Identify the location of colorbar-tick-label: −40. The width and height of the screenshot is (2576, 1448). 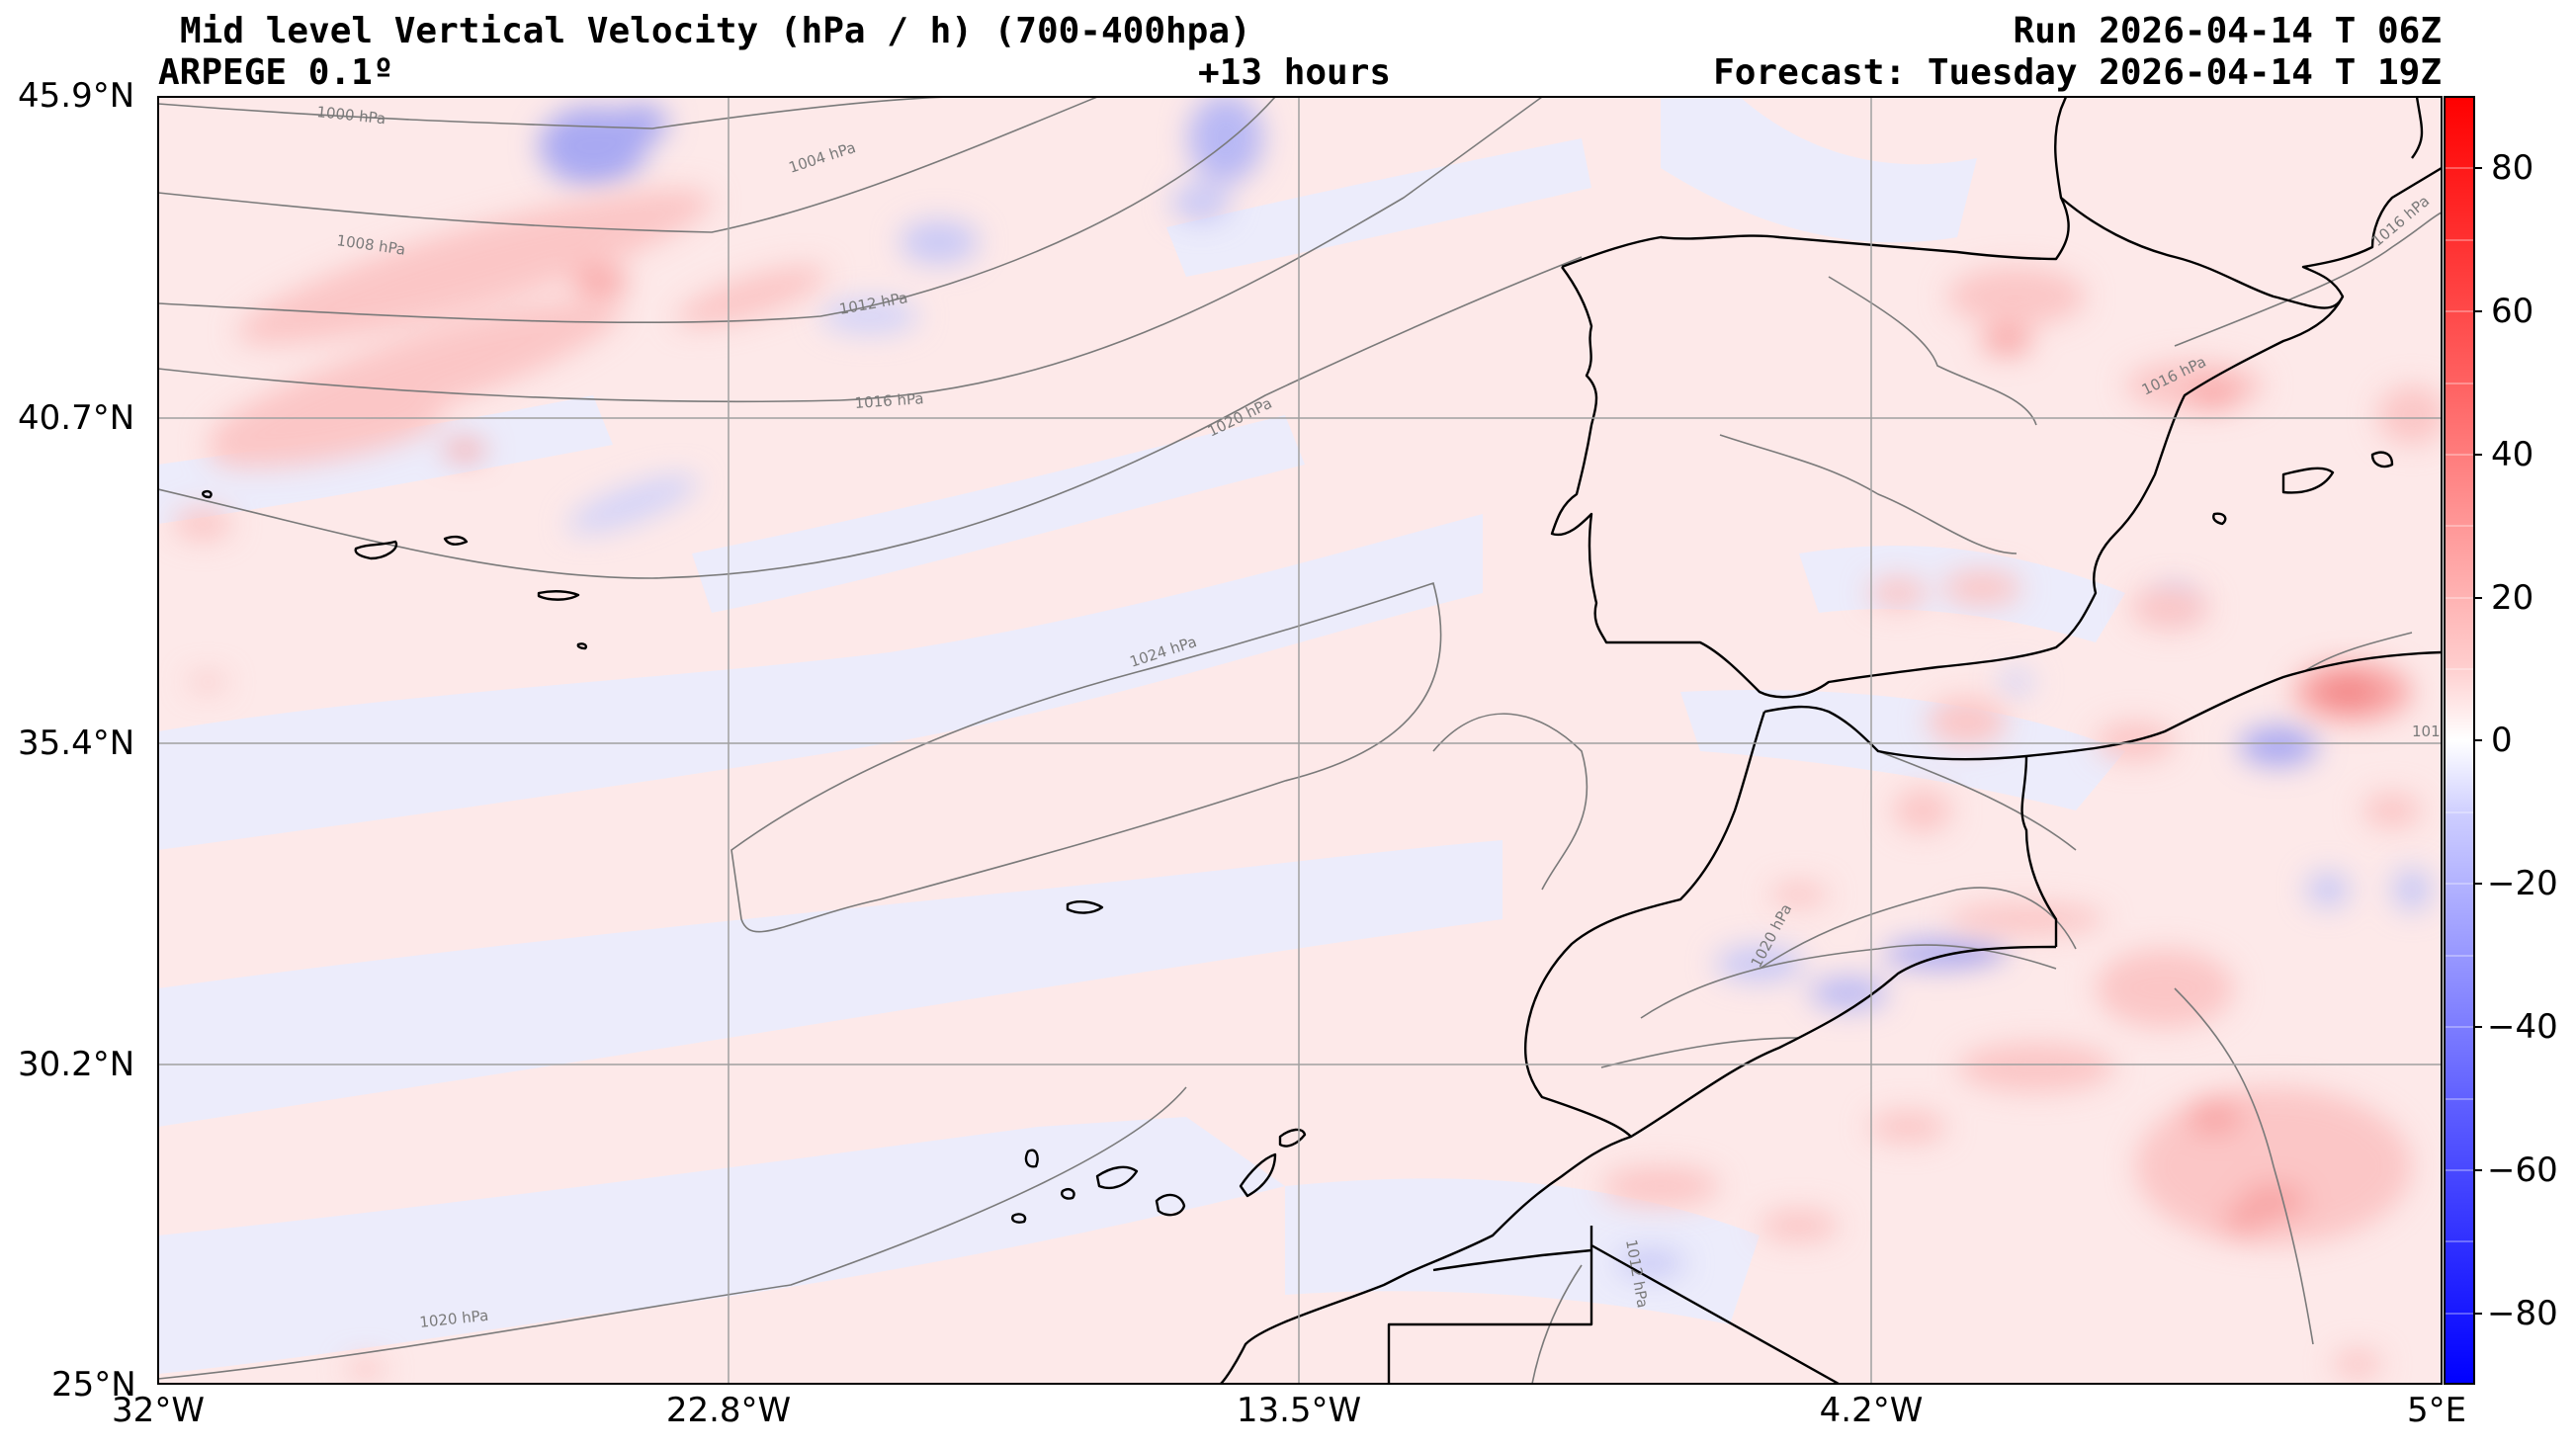
(2522, 1027).